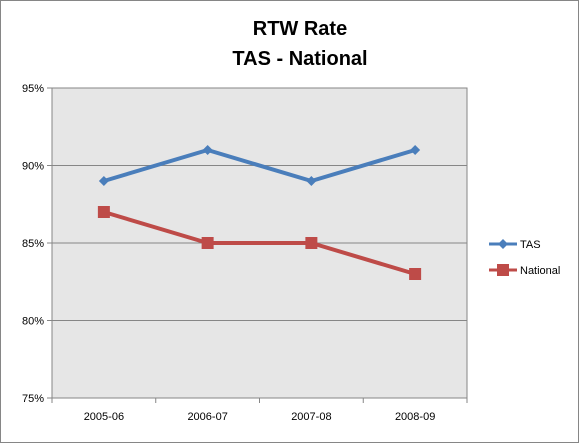  I want to click on chart-subtitle: TAS - National, so click(299, 59).